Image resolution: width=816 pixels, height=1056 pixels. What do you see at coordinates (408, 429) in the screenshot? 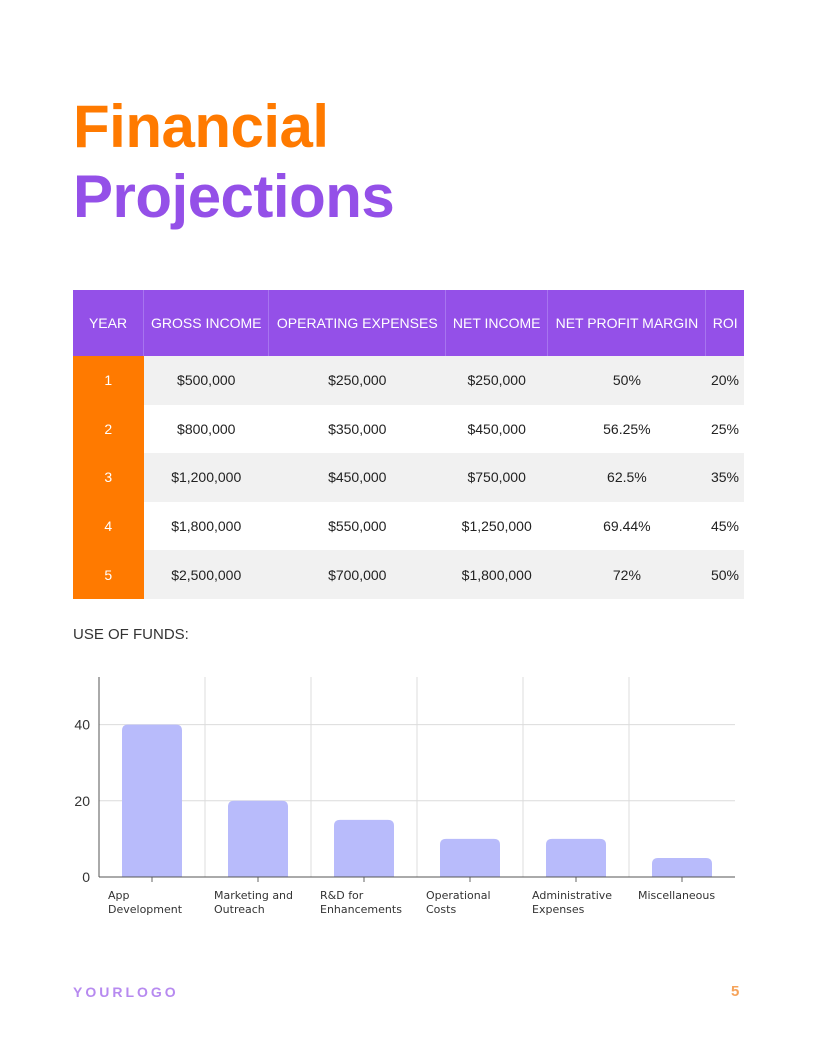
I see `table-row: 2 $800,000 $350,000 $450,000 56.25% 25%` at bounding box center [408, 429].